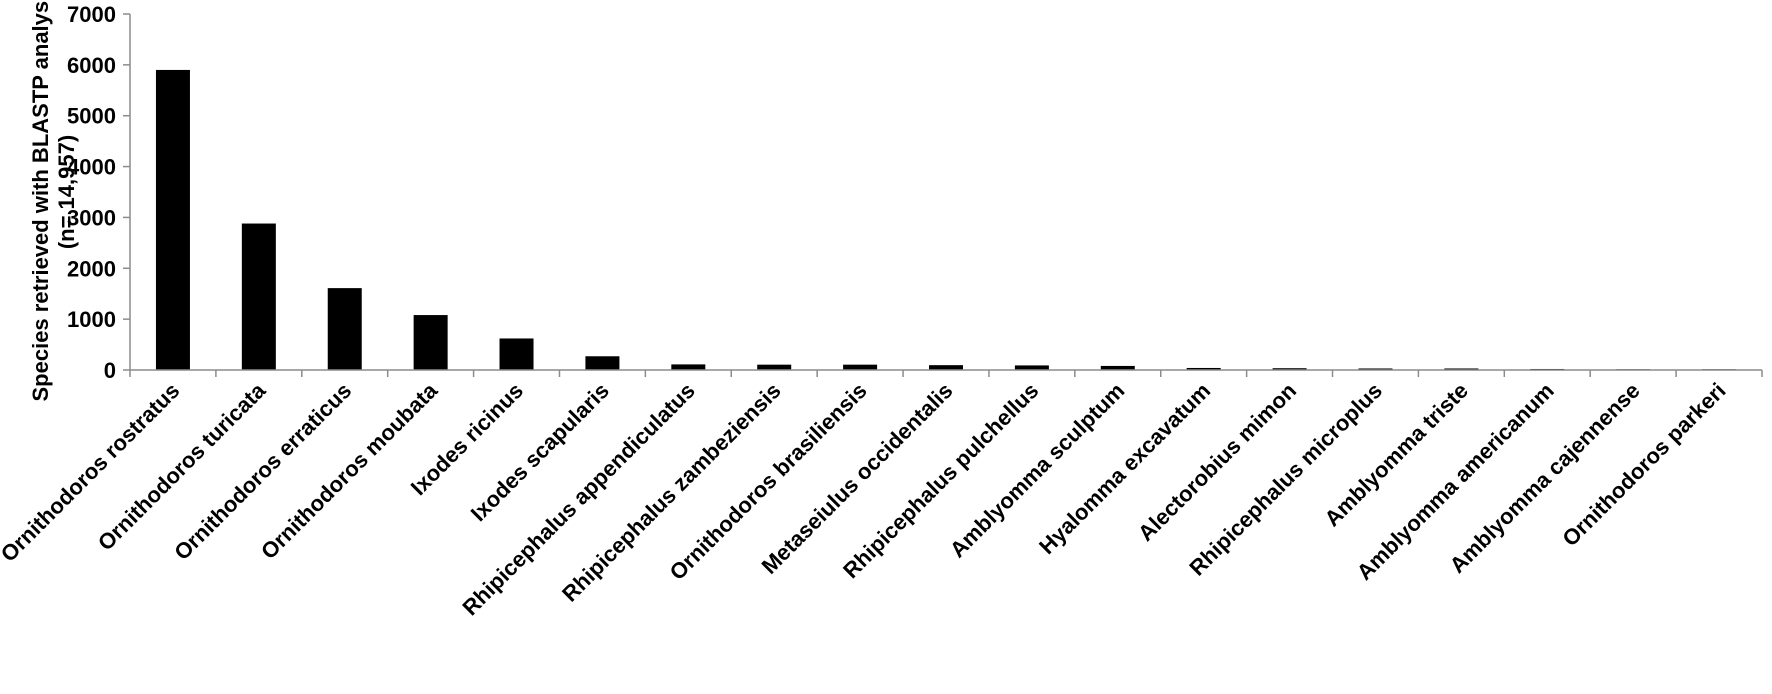  Describe the element at coordinates (91, 217) in the screenshot. I see `y-tick-label: 3000` at that location.